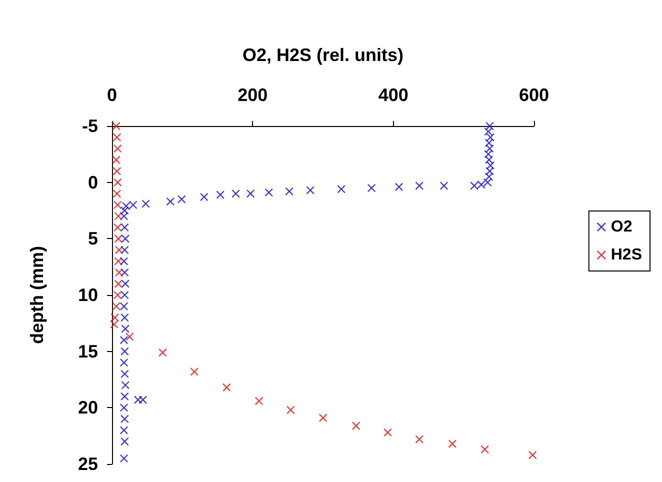 This screenshot has width=662, height=482. What do you see at coordinates (393, 95) in the screenshot?
I see `x-tick-label: 400` at bounding box center [393, 95].